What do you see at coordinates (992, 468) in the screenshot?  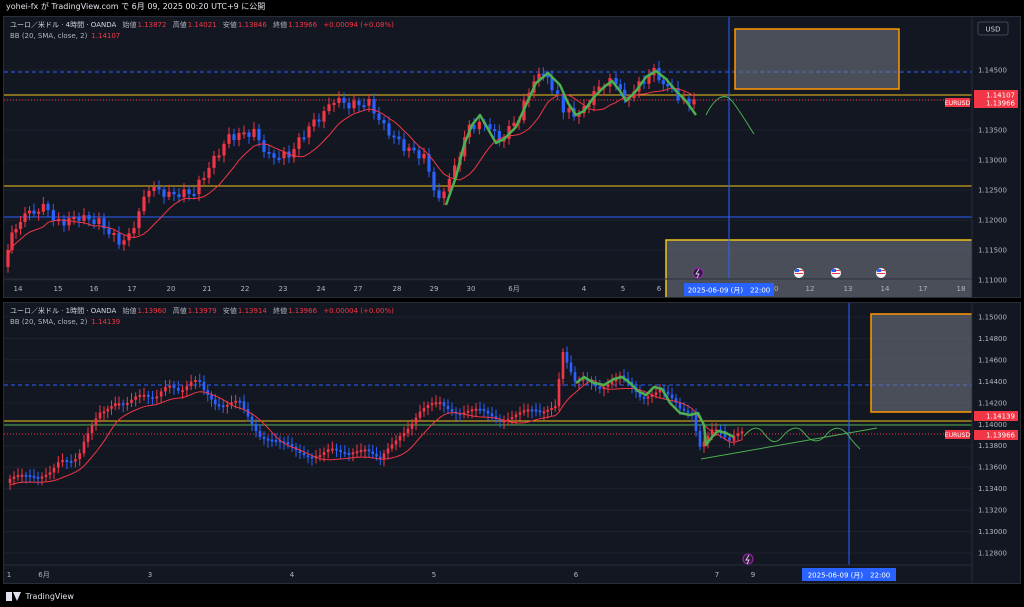 I see `price-tick-label: 1.13600` at bounding box center [992, 468].